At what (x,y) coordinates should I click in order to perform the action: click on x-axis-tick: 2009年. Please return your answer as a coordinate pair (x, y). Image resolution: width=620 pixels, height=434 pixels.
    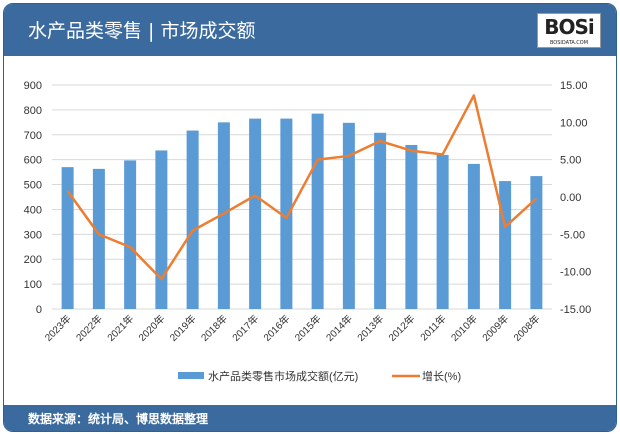
    Looking at the image, I should click on (495, 328).